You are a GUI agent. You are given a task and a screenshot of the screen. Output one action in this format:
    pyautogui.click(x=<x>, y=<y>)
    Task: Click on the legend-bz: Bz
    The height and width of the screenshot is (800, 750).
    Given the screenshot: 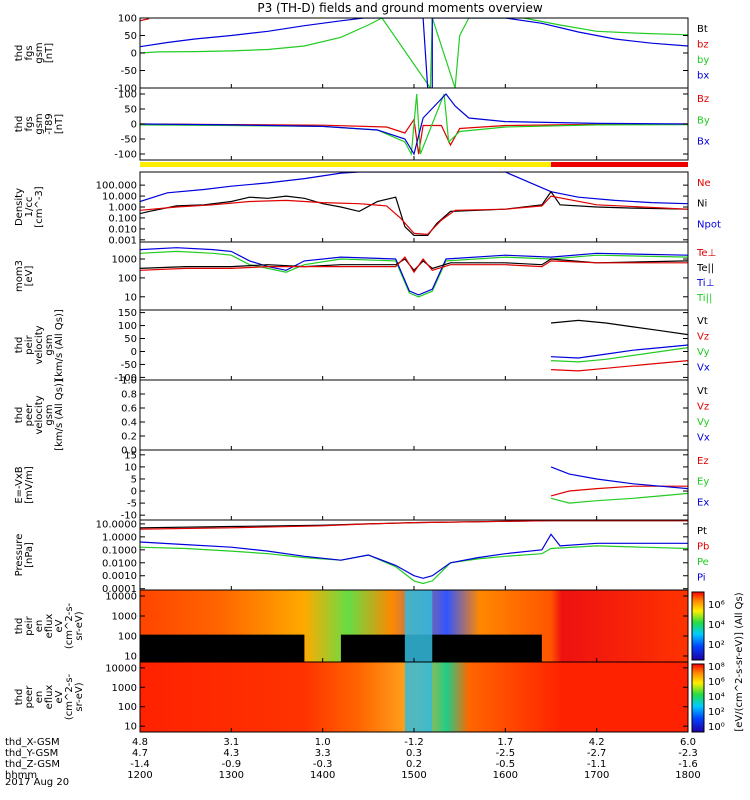 What is the action you would take?
    pyautogui.click(x=703, y=99)
    